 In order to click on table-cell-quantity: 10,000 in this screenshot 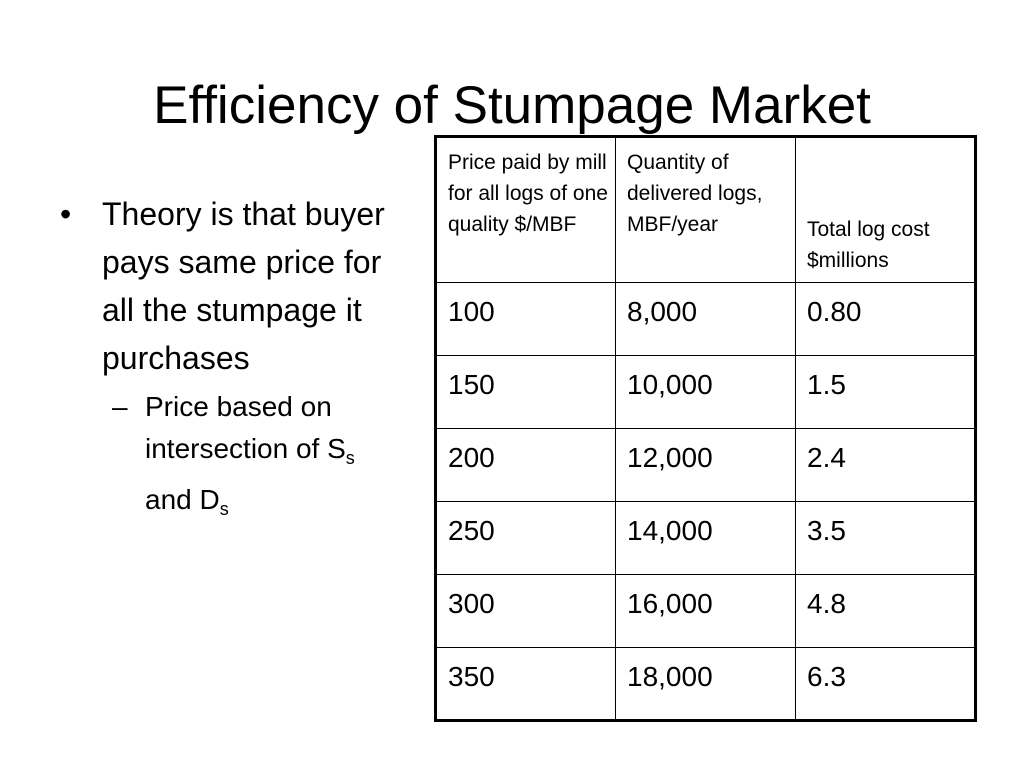, I will do `click(705, 392)`.